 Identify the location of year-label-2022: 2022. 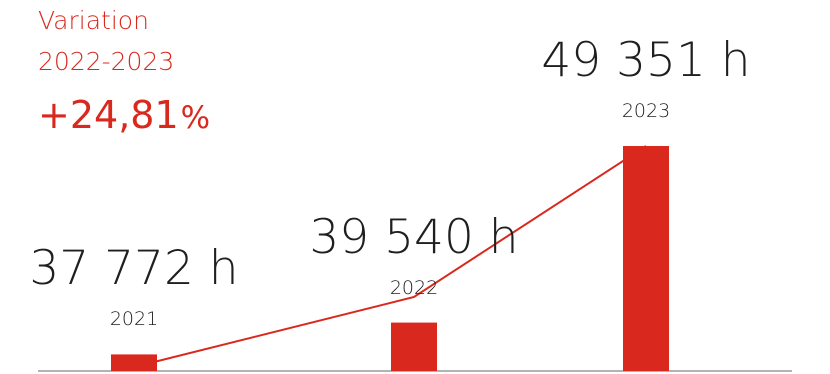
(414, 287).